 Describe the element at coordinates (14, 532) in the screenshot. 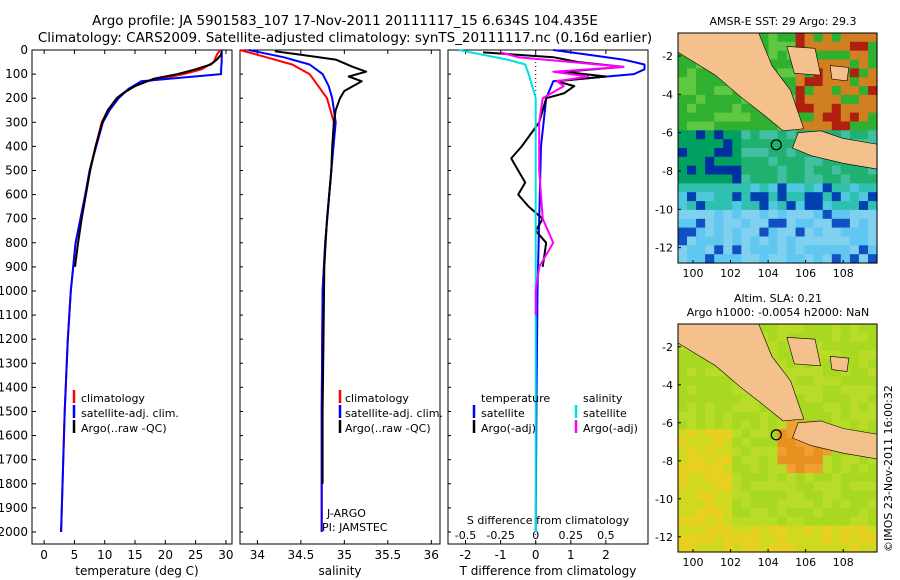

I see `y-tick-label: 2000` at that location.